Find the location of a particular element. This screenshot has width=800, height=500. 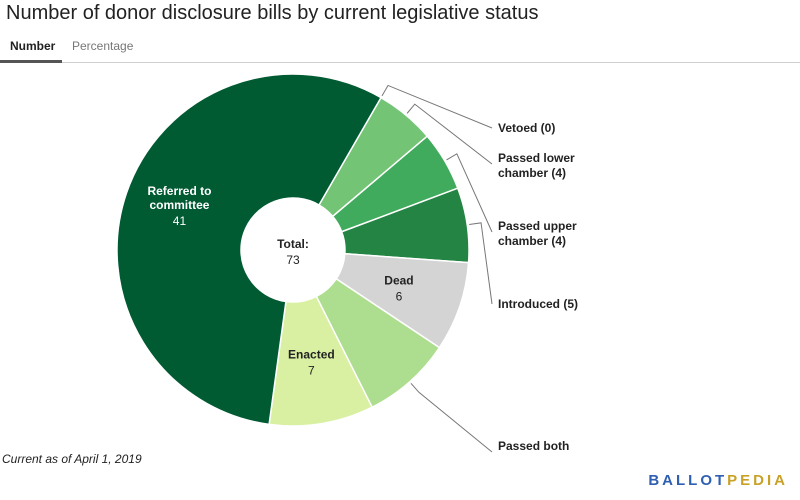

leader-line-passed-upper-chamber is located at coordinates (469, 193).